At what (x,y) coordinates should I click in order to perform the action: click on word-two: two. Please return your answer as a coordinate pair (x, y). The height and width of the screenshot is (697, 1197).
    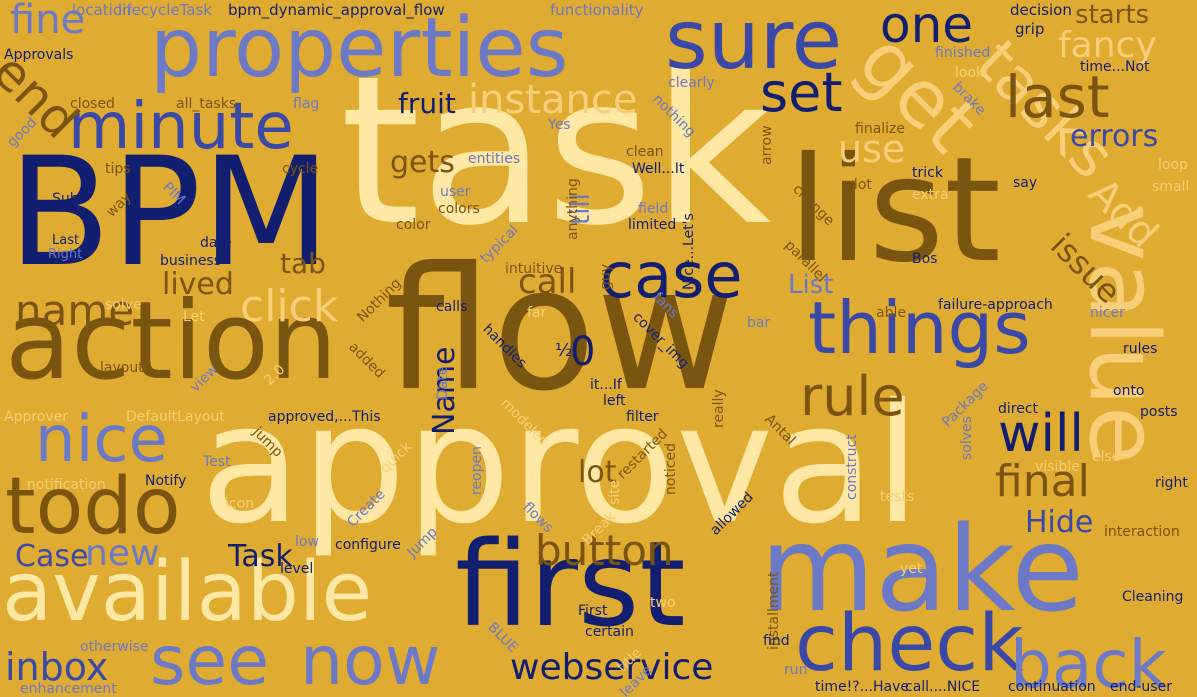
    Looking at the image, I should click on (663, 603).